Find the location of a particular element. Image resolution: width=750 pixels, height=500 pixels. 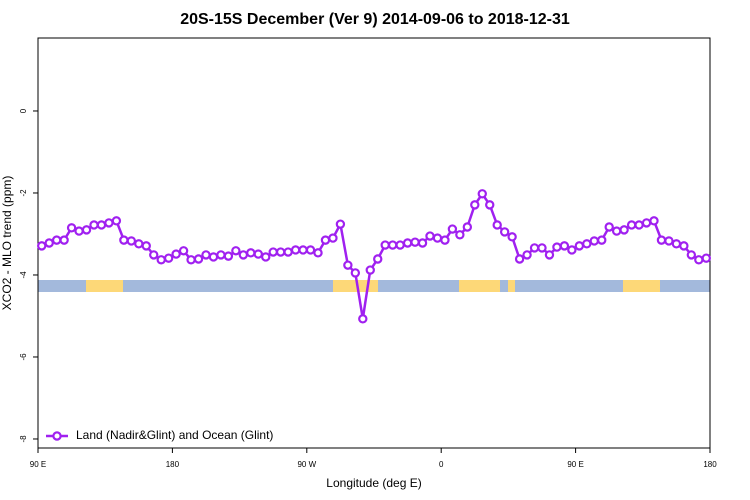

y-tick-label: -4 is located at coordinates (23, 275).